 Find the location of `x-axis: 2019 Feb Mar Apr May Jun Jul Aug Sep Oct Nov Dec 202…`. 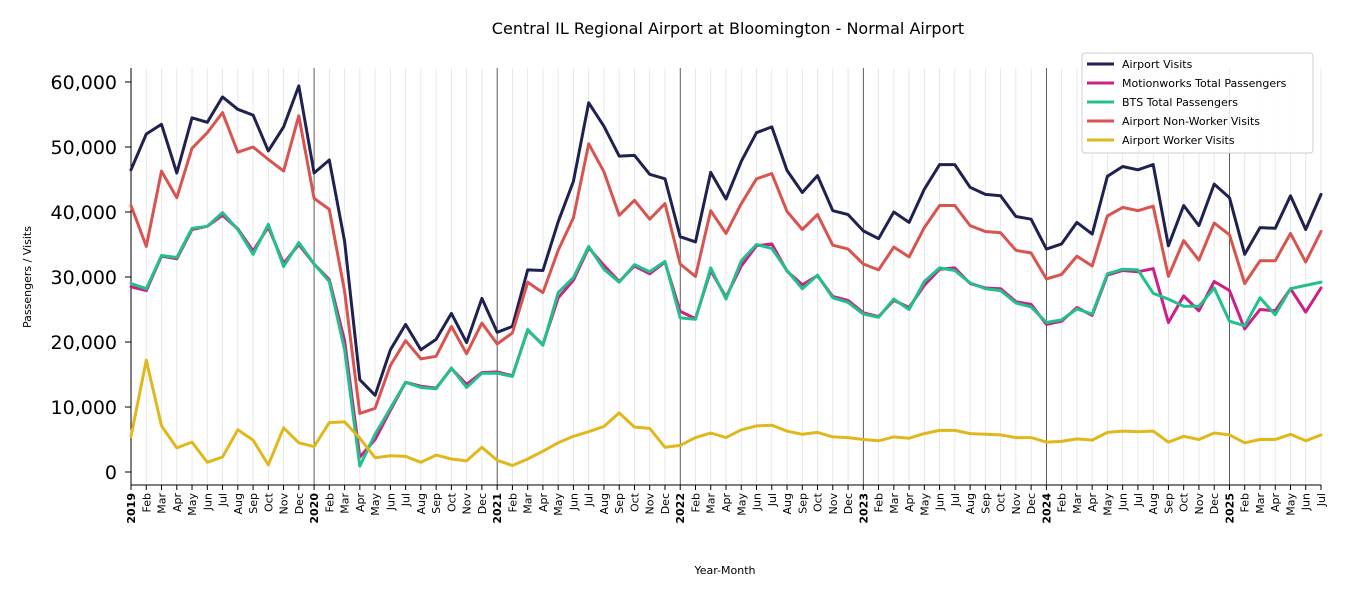

x-axis: 2019 Feb Mar Apr May Jun Jul Aug Sep Oct Nov Dec 202… is located at coordinates (726, 504).